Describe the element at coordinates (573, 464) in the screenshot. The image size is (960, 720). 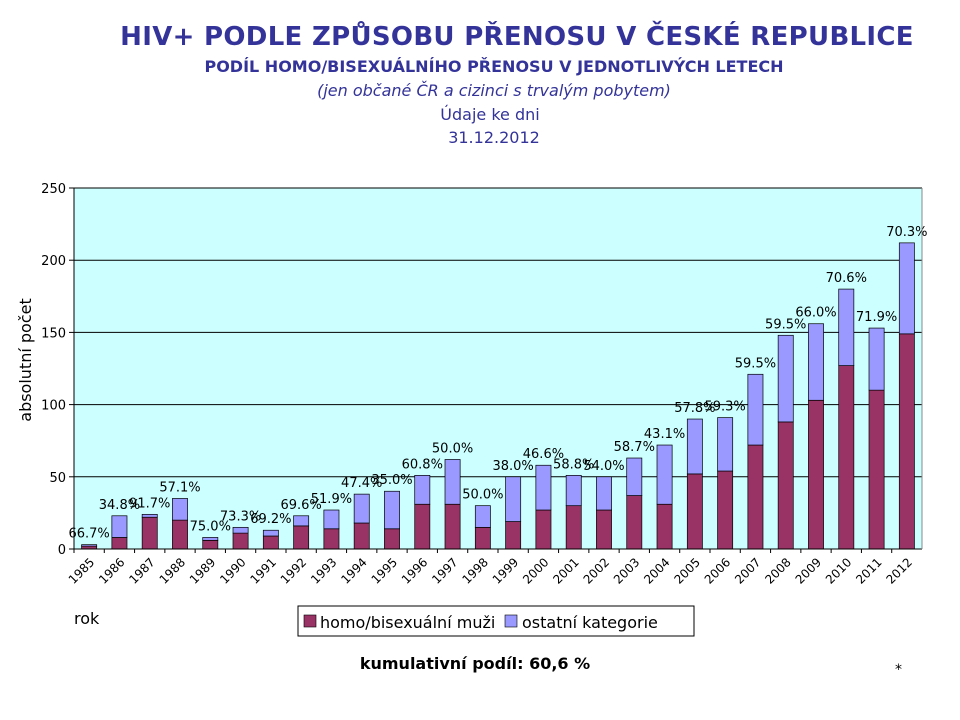
I see `data-label-2001: 58.8%` at that location.